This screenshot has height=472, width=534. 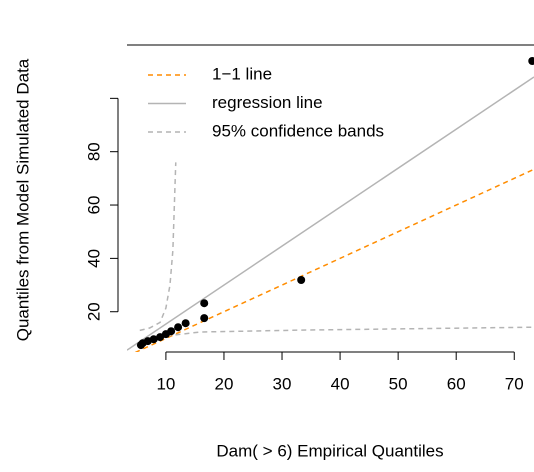 What do you see at coordinates (223, 383) in the screenshot?
I see `x-tick-label: 20` at bounding box center [223, 383].